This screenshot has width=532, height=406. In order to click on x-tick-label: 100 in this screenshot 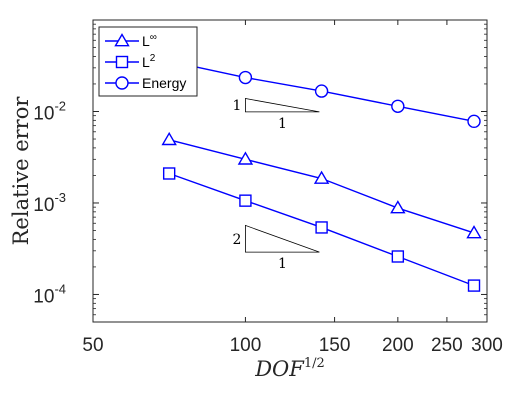, I will do `click(246, 345)`.